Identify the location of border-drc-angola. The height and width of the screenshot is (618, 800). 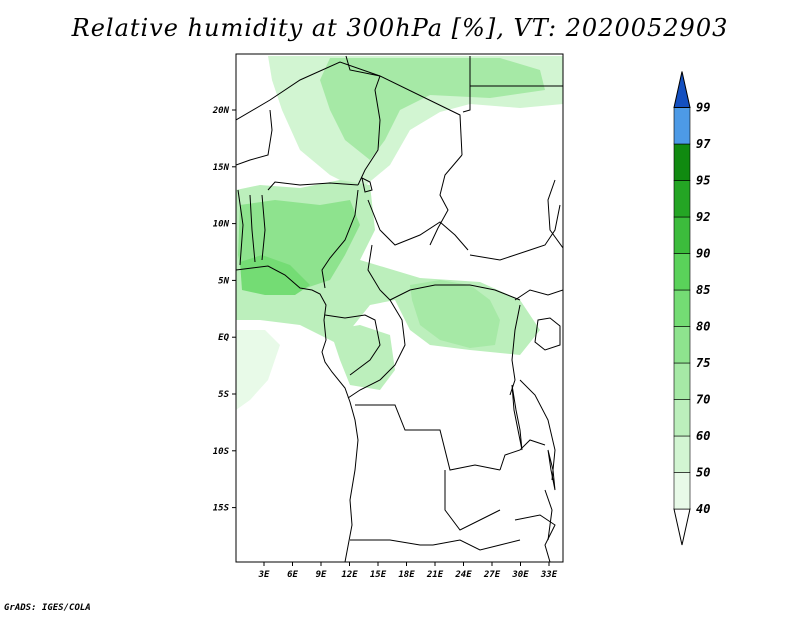
(428, 437).